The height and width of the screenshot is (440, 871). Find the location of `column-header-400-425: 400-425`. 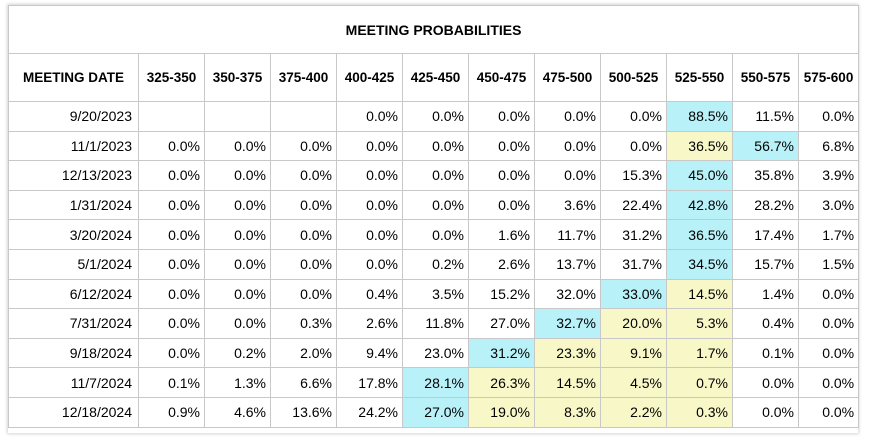

column-header-400-425: 400-425 is located at coordinates (369, 77).